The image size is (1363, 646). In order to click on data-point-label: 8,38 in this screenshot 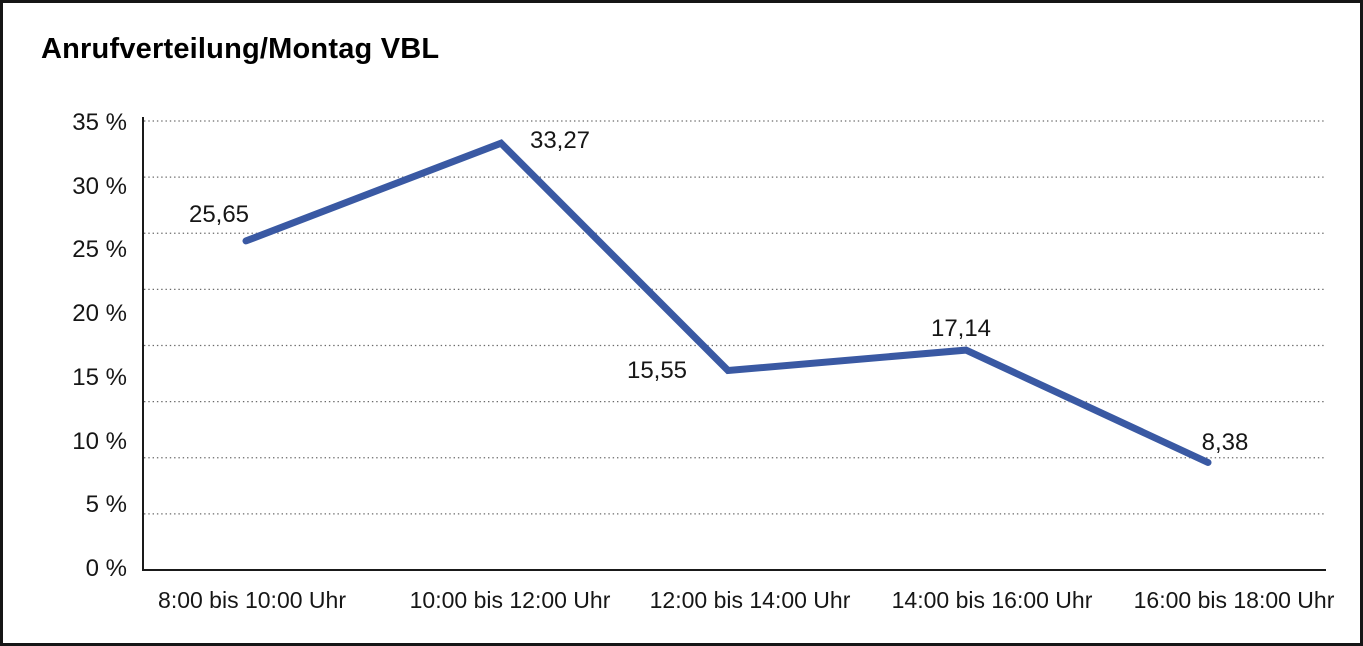, I will do `click(1225, 442)`.